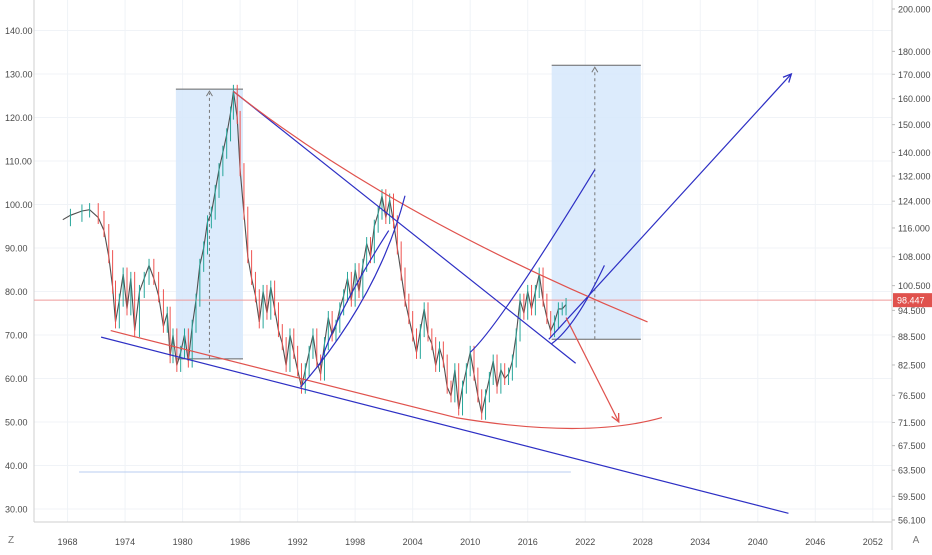  I want to click on projection-box, so click(596, 202).